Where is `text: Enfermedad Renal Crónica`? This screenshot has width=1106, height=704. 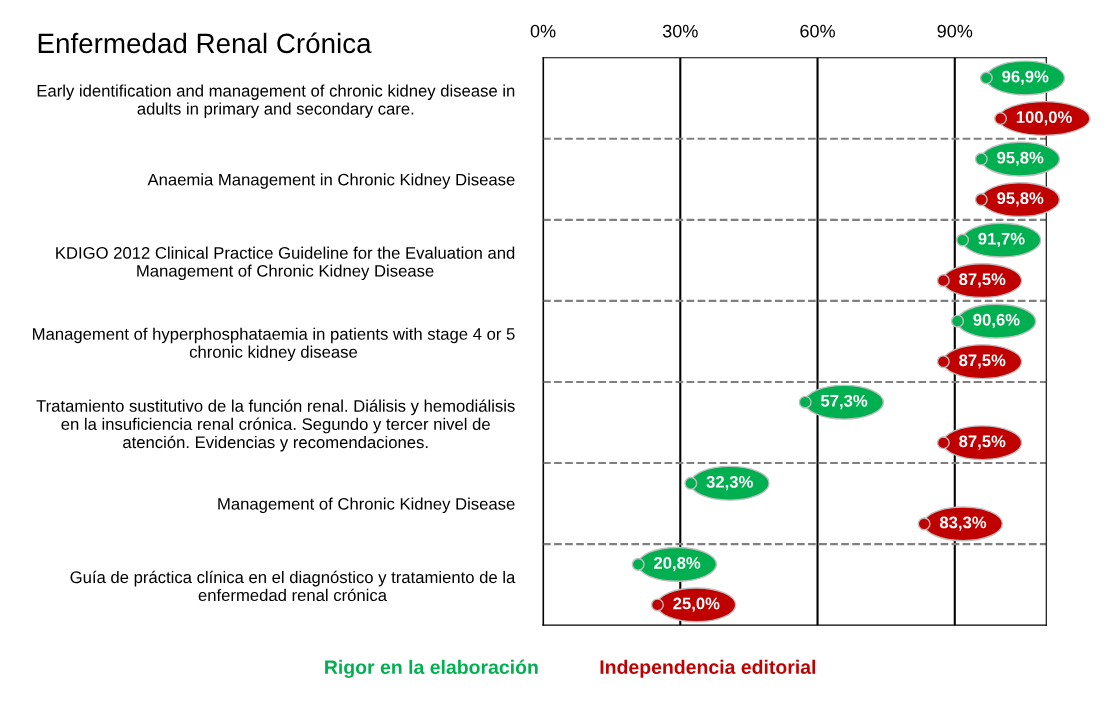
text: Enfermedad Renal Crónica is located at coordinates (205, 43).